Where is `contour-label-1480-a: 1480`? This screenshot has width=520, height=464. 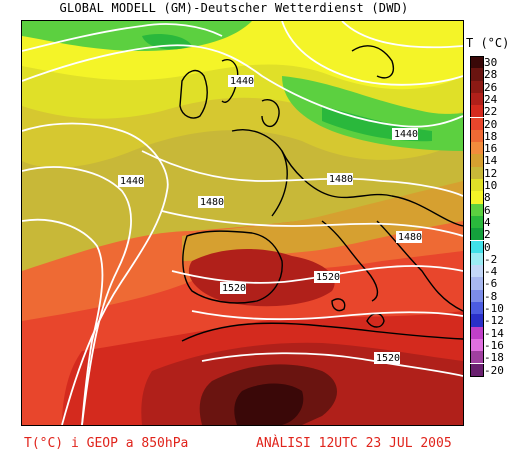
contour-label-1480-a: 1480 is located at coordinates (341, 179).